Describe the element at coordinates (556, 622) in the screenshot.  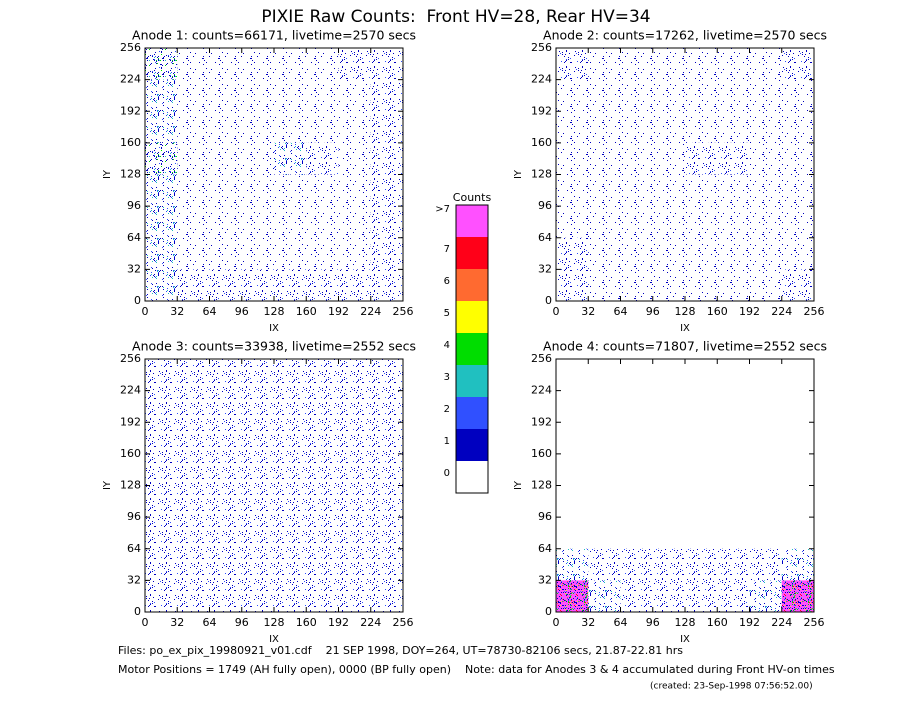
I see `x-tick-label: 0` at that location.